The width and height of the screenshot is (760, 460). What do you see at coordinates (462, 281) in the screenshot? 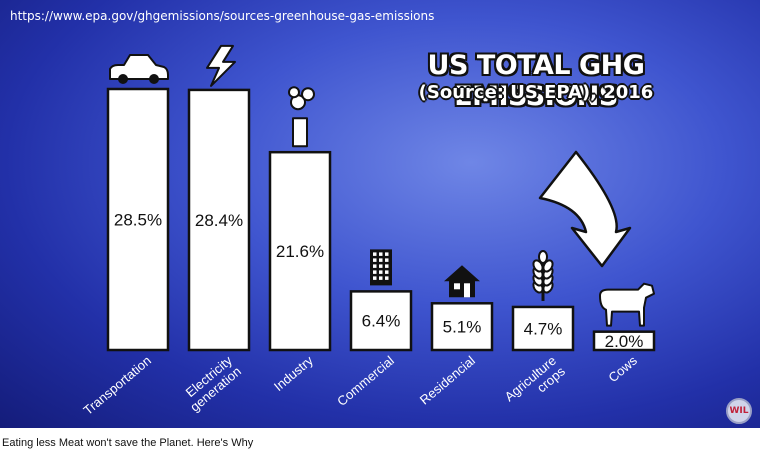
I see `house-icon` at bounding box center [462, 281].